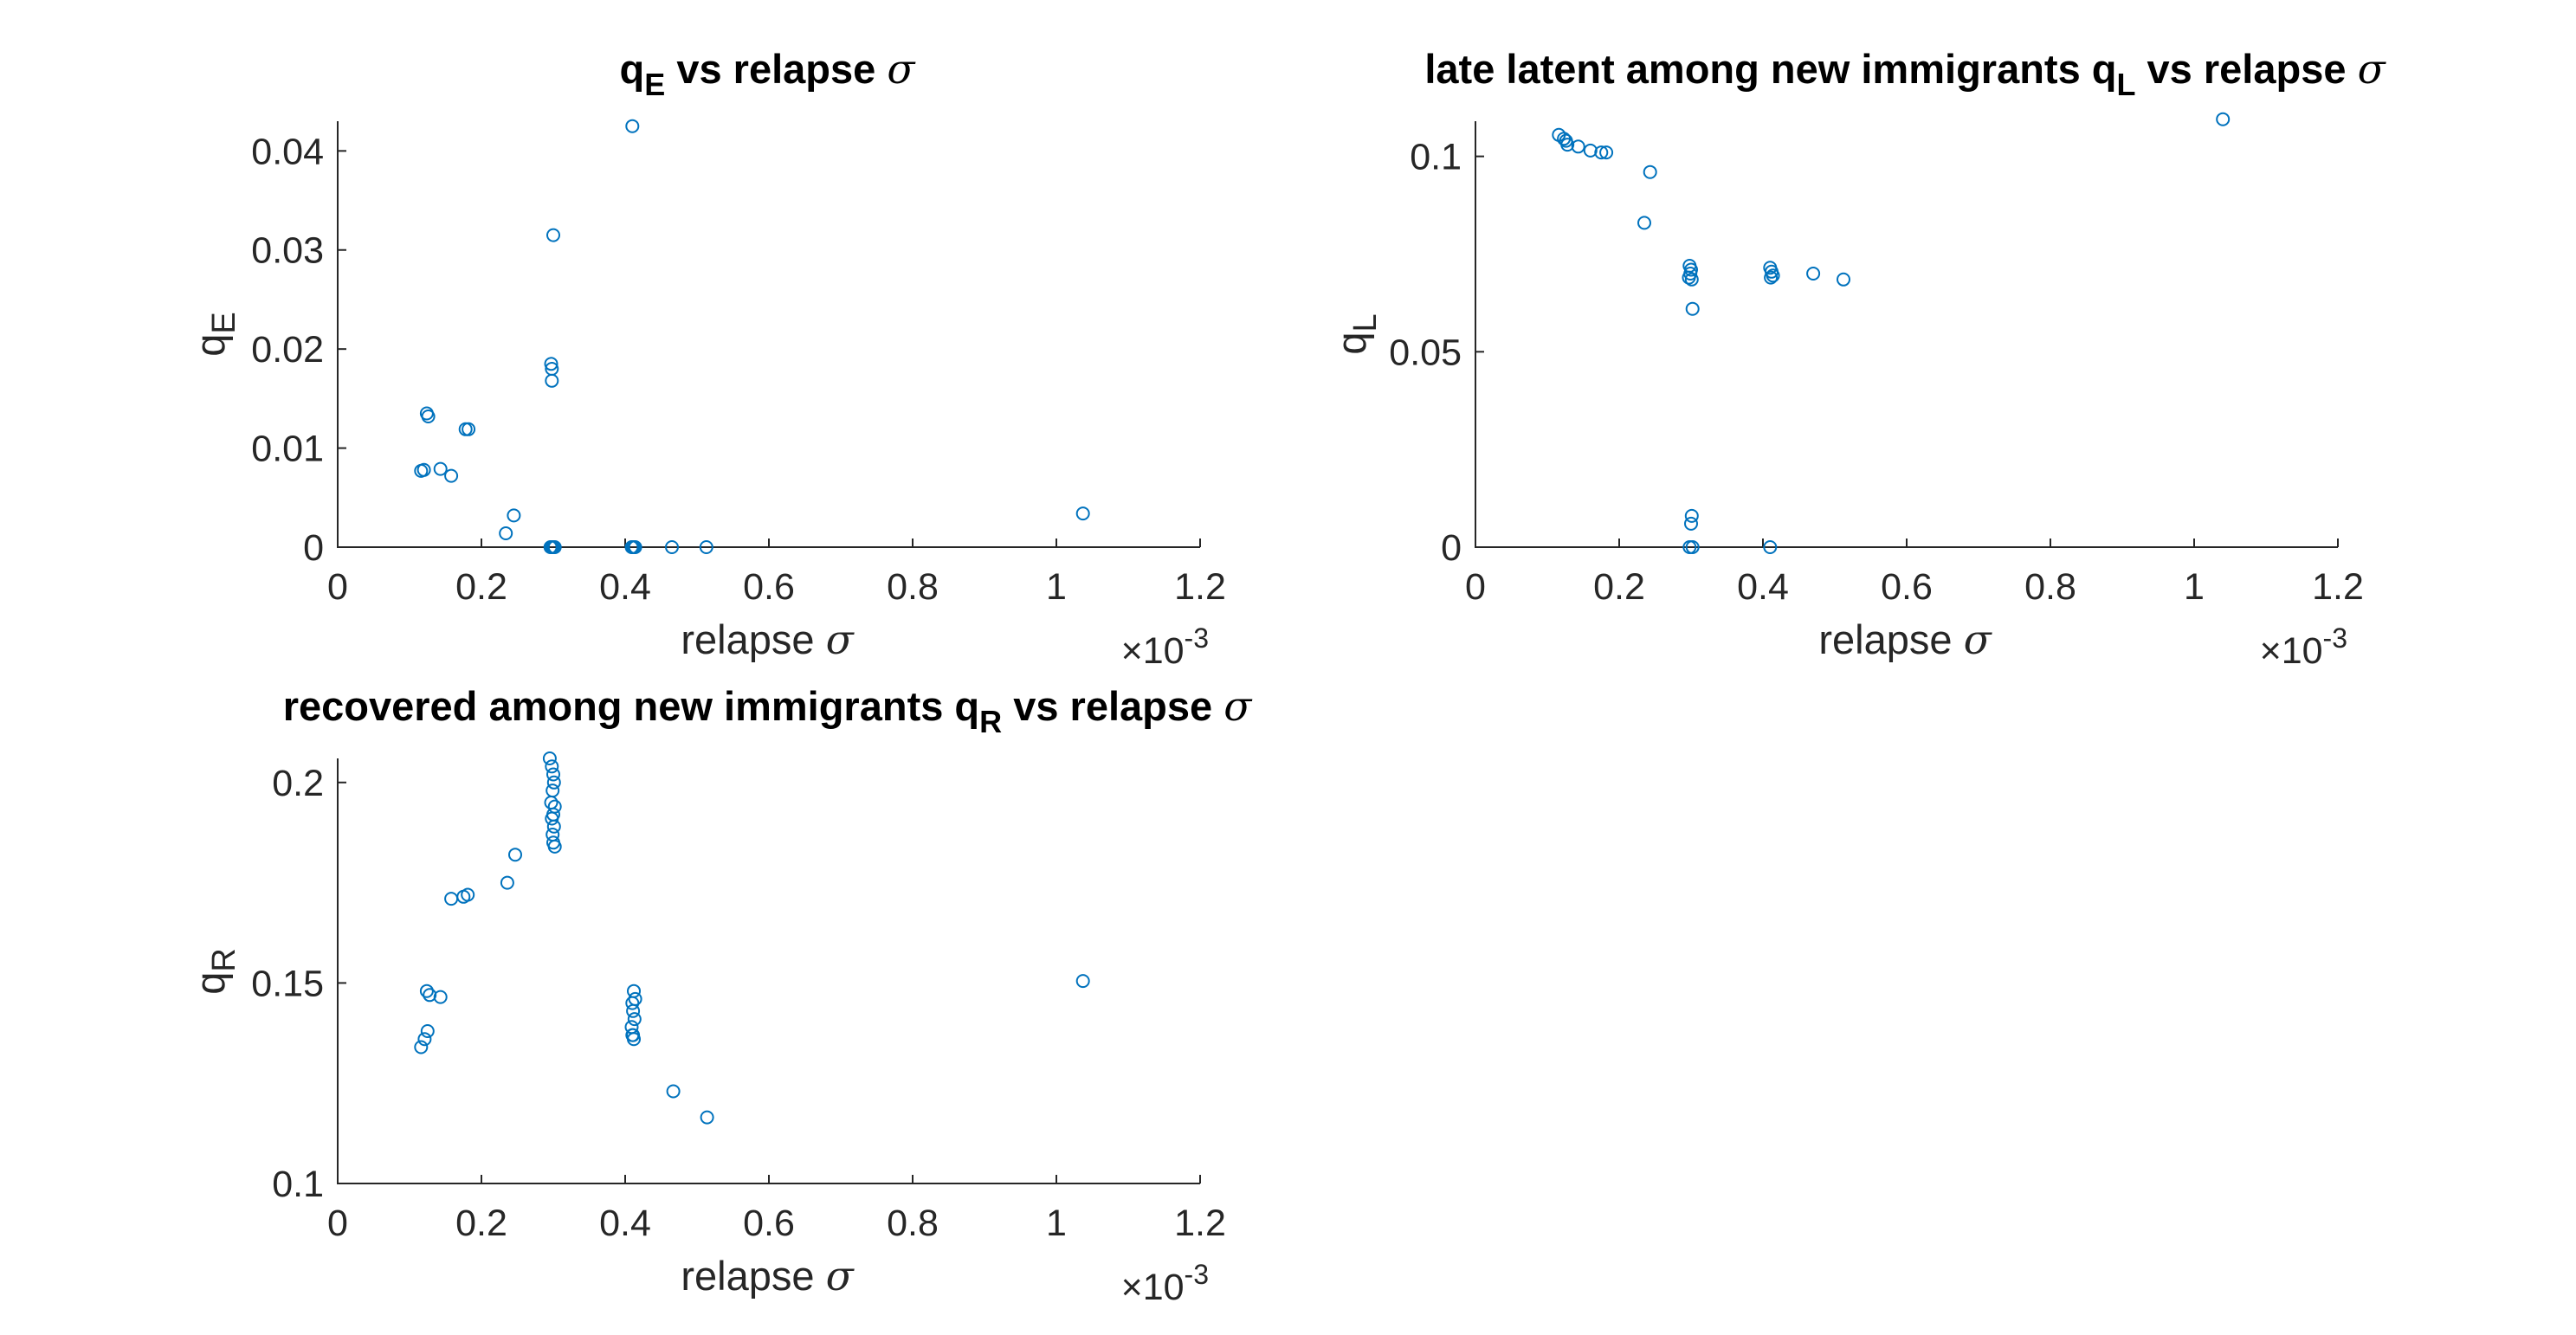 The width and height of the screenshot is (2576, 1335). What do you see at coordinates (298, 783) in the screenshot?
I see `y-tick-label: 0.2` at bounding box center [298, 783].